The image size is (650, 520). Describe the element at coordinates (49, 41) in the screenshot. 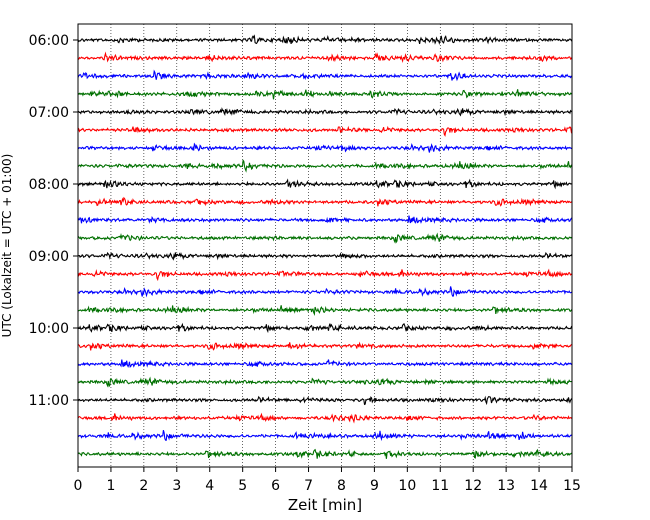

I see `y-tick-label: 06:00` at that location.